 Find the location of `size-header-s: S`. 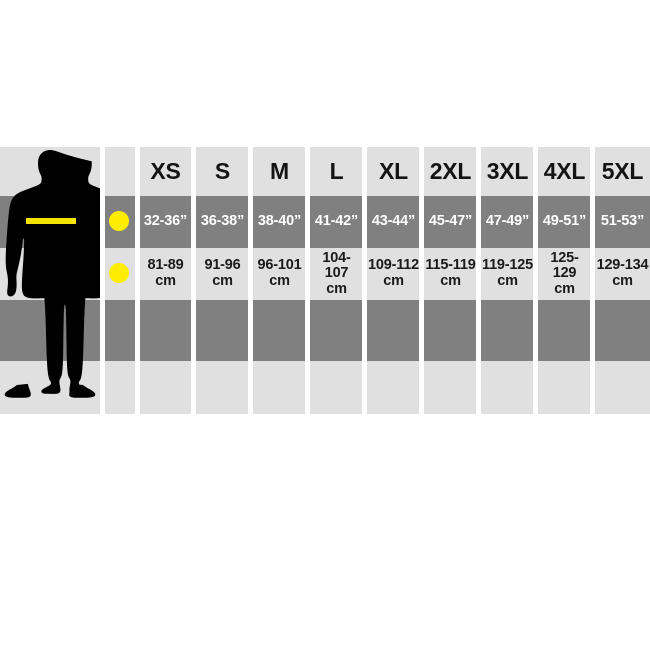

size-header-s: S is located at coordinates (222, 171).